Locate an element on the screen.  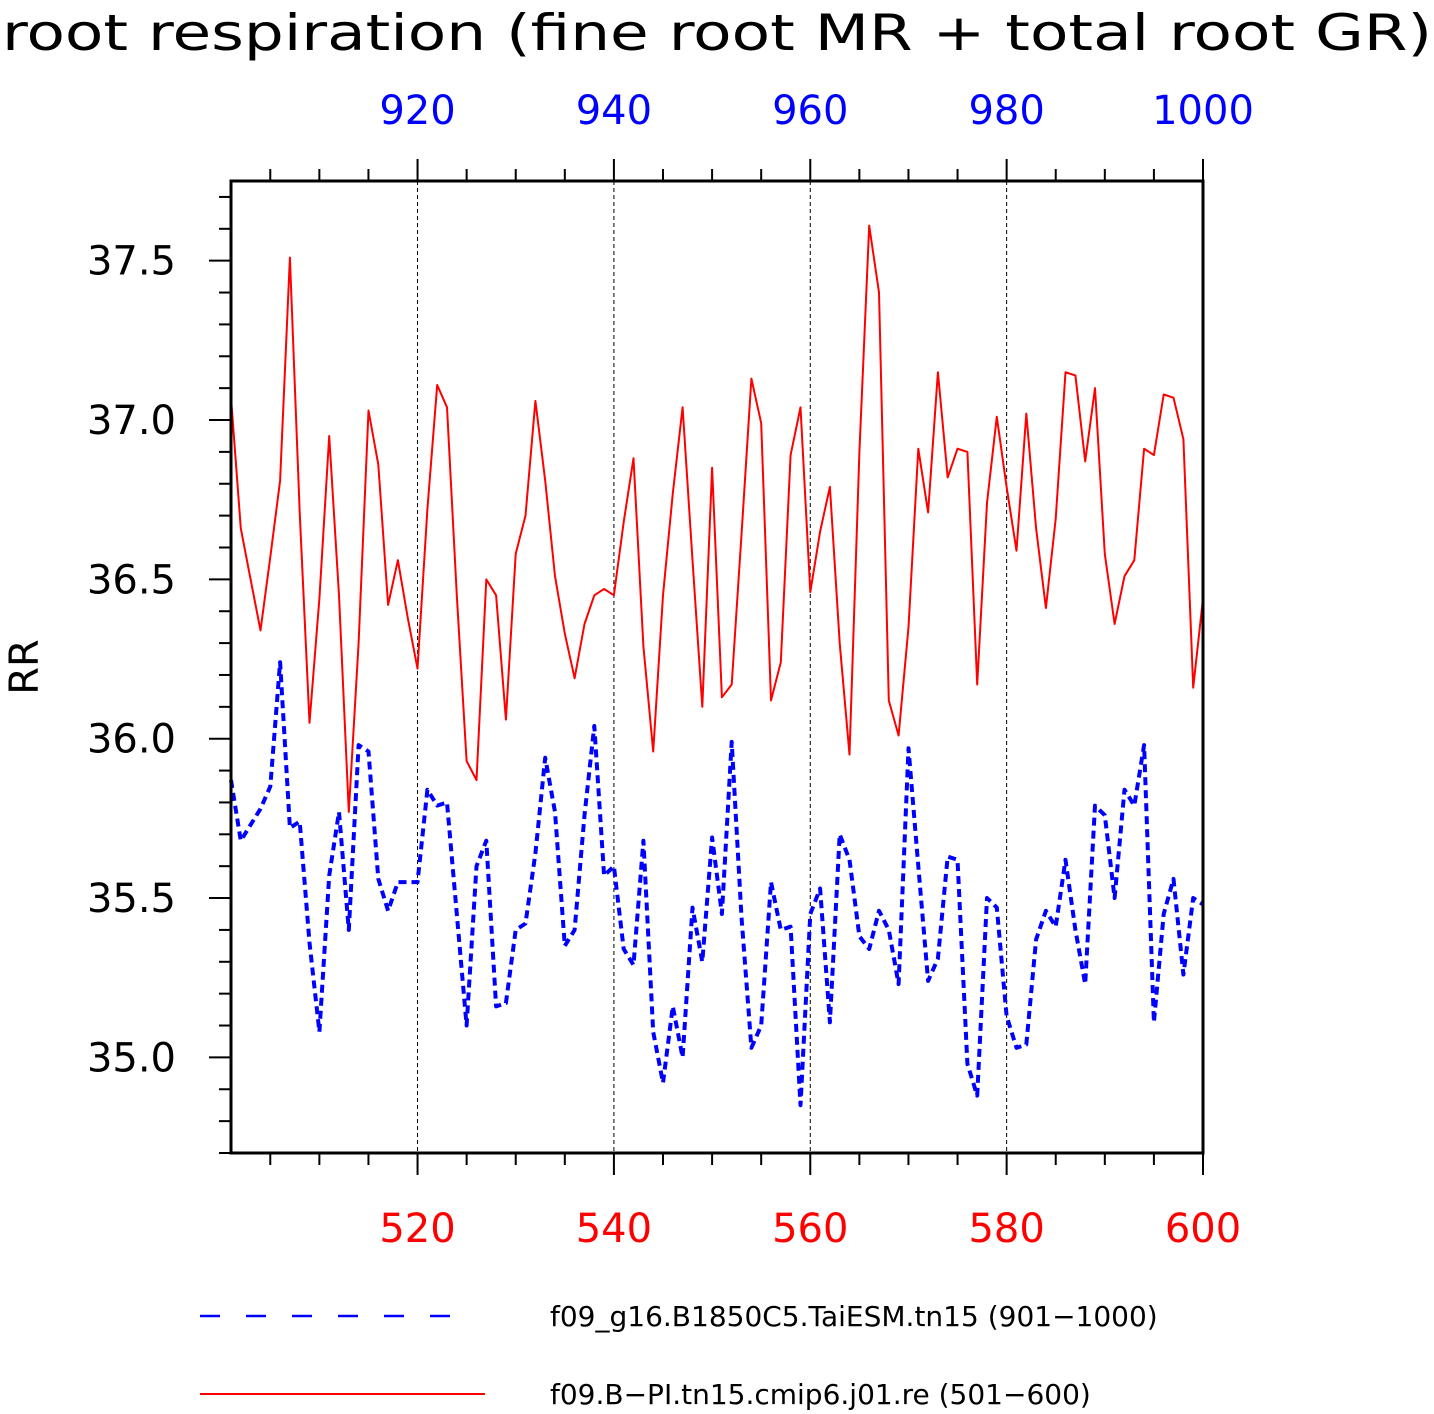
x-top-tick-label-960: 960 is located at coordinates (810, 111).